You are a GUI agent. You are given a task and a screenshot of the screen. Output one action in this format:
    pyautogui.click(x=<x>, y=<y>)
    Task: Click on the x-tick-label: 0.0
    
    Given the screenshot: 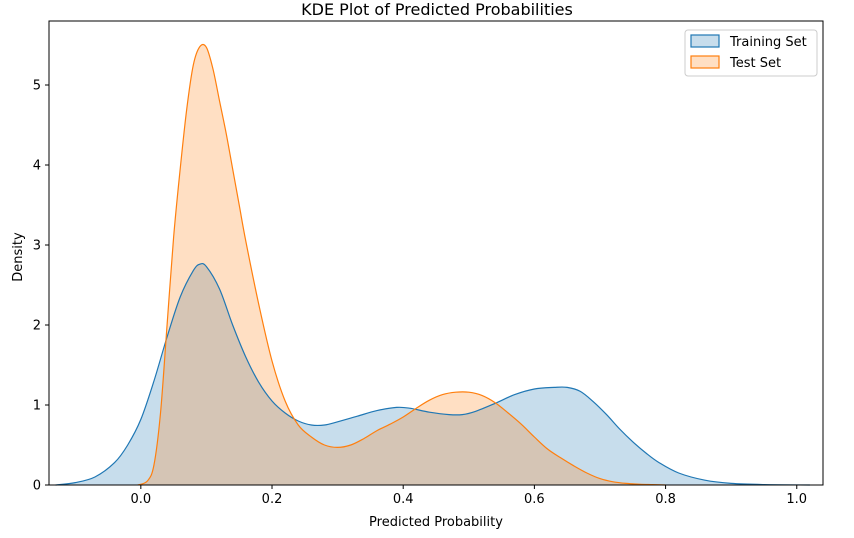 What is the action you would take?
    pyautogui.click(x=140, y=499)
    